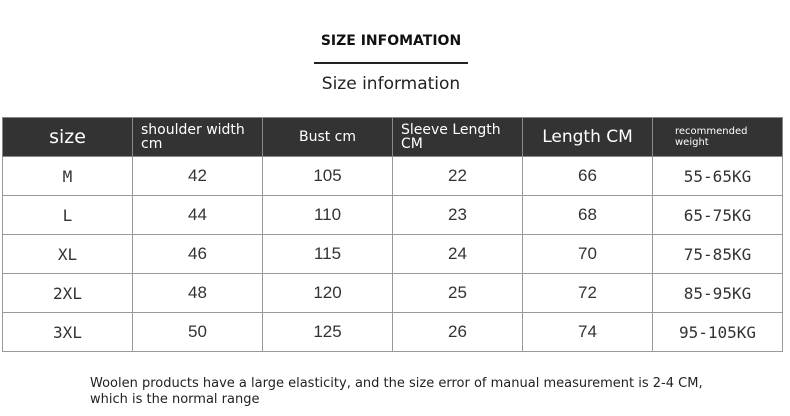 This screenshot has width=790, height=416. Describe the element at coordinates (327, 254) in the screenshot. I see `cell-bust: 115` at that location.